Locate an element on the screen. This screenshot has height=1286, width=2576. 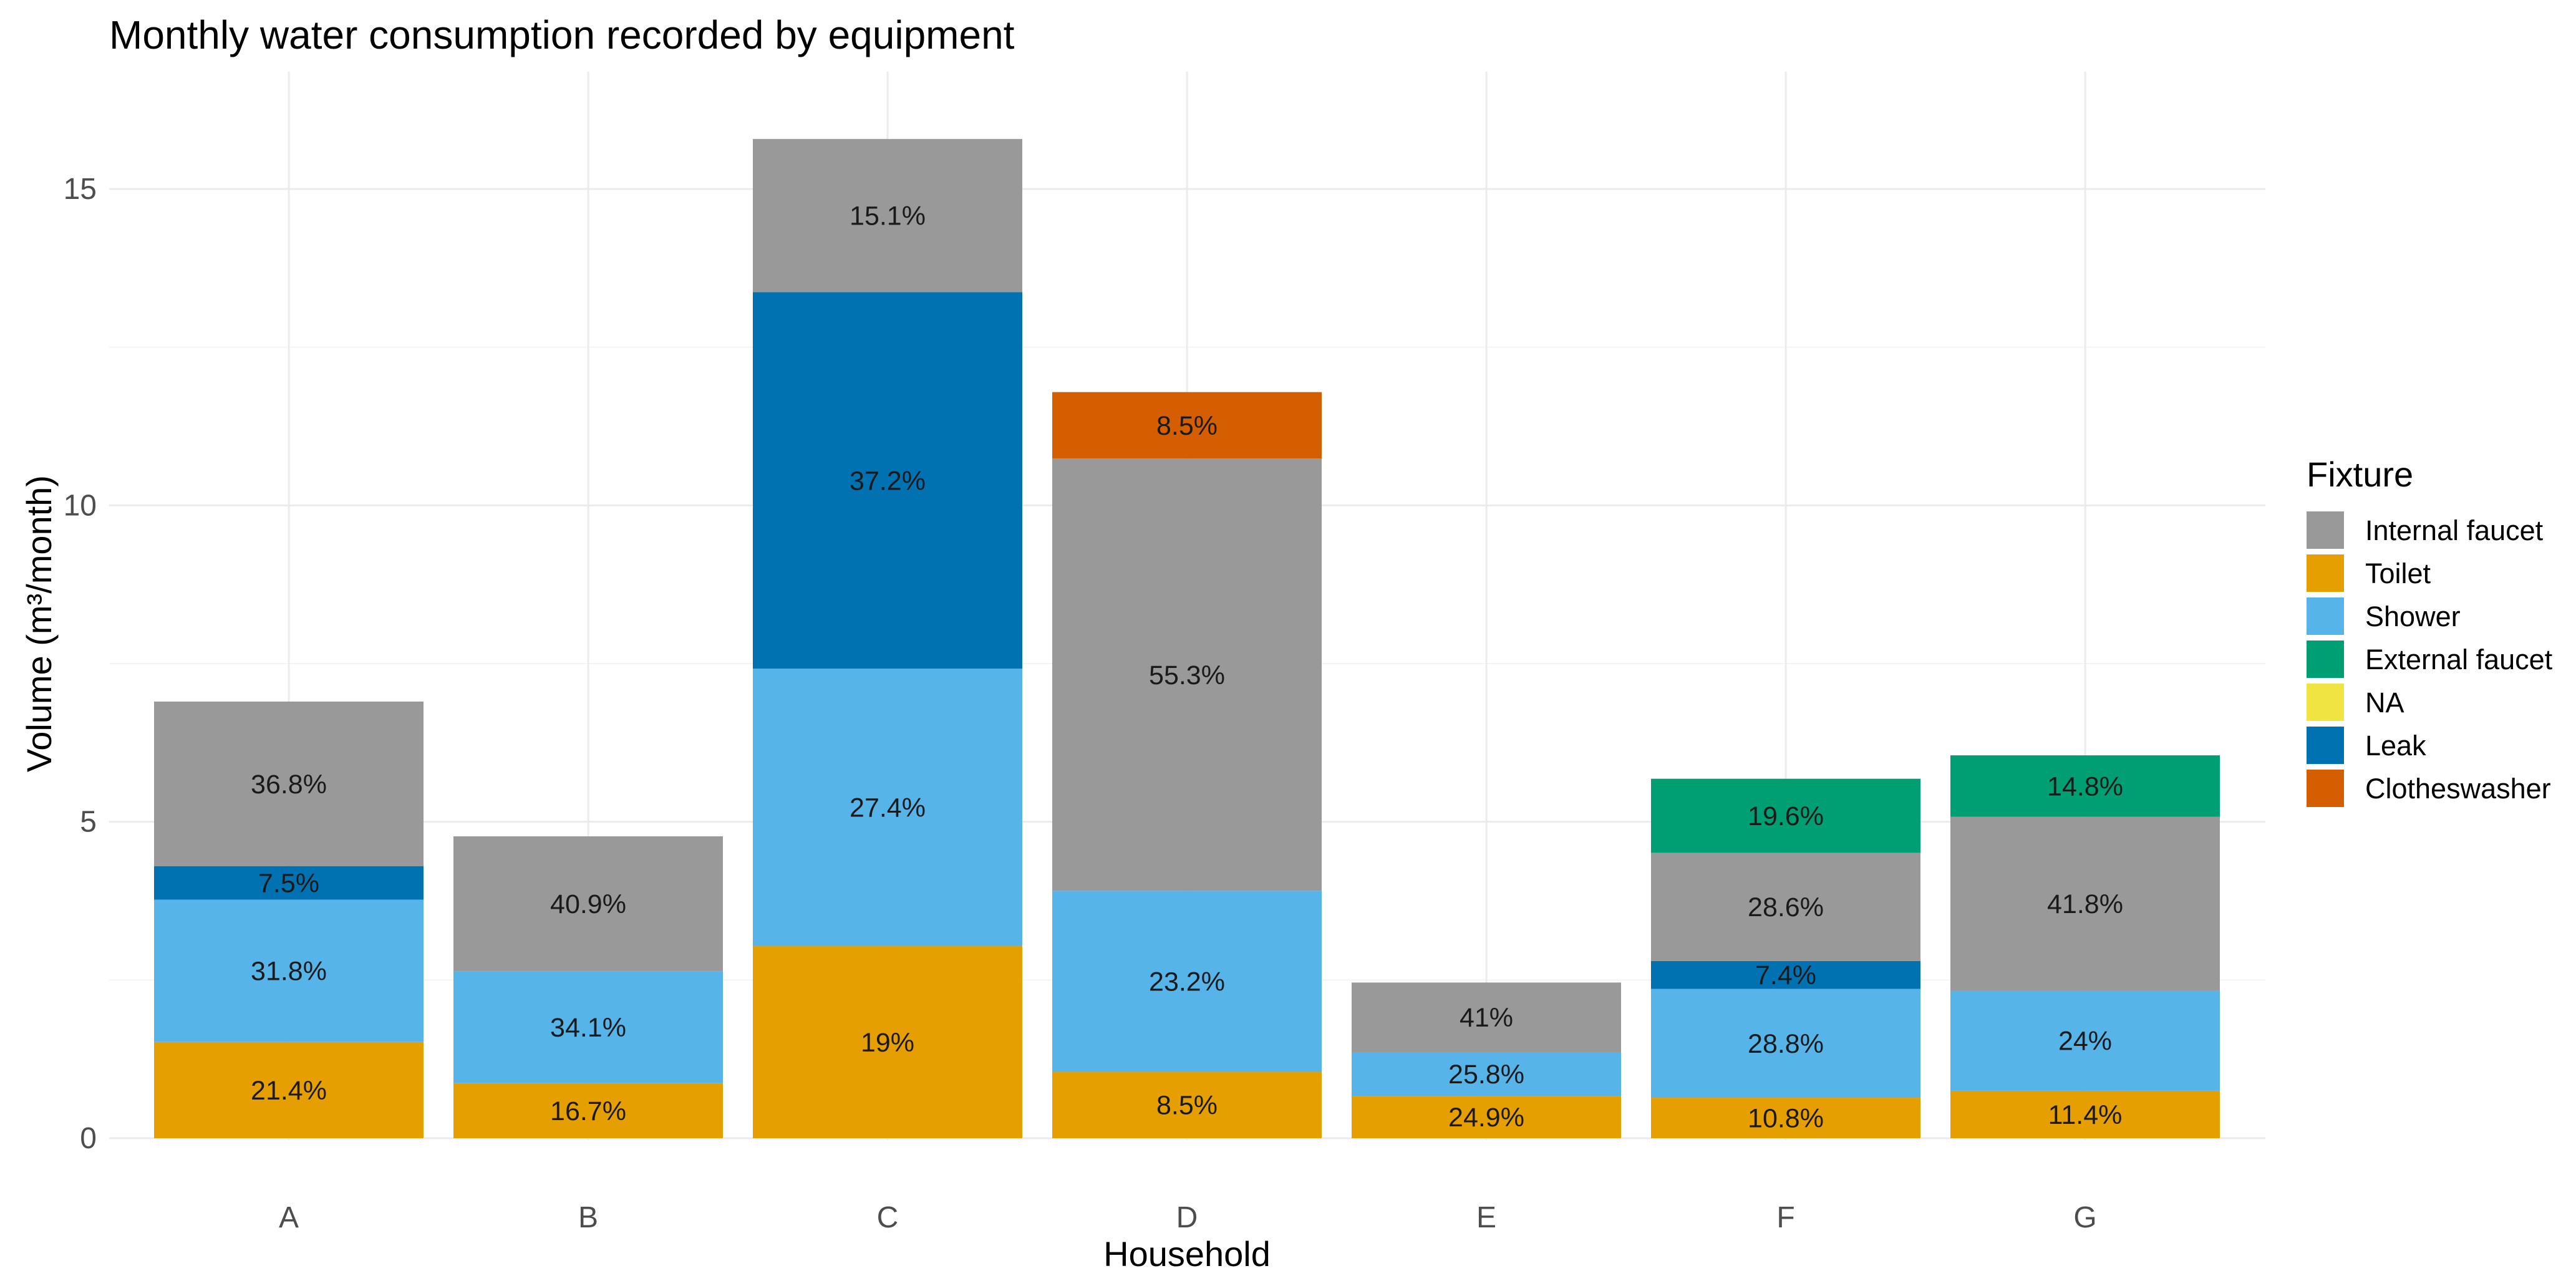
x-tick-label: A is located at coordinates (289, 1217).